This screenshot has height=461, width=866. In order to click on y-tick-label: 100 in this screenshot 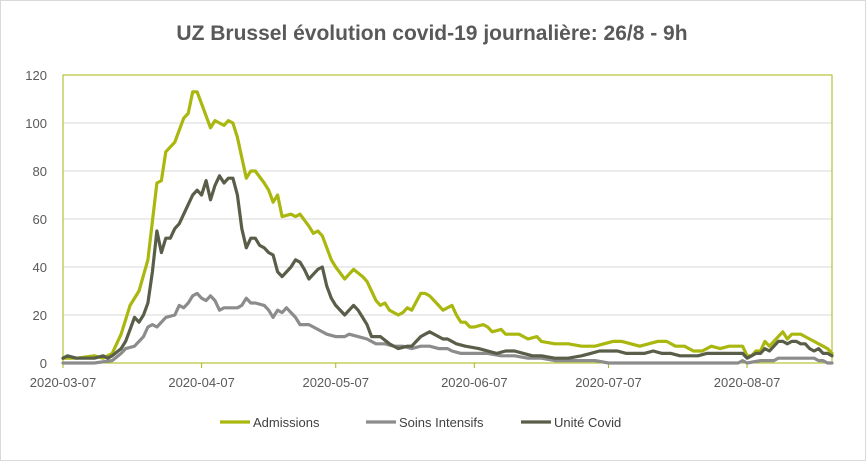, I will do `click(36, 123)`.